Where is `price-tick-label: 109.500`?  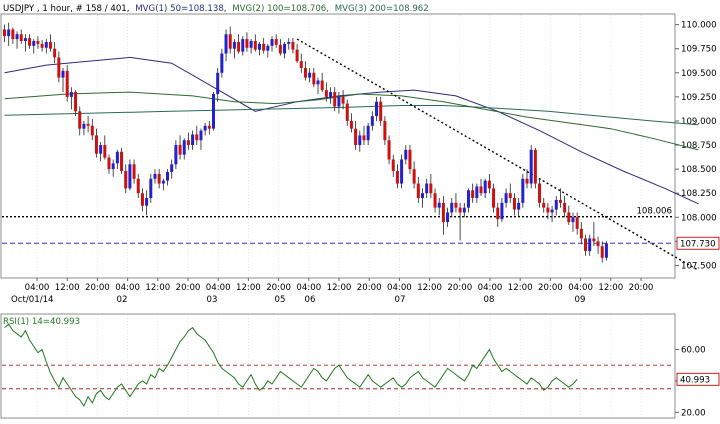 price-tick-label: 109.500 is located at coordinates (699, 74).